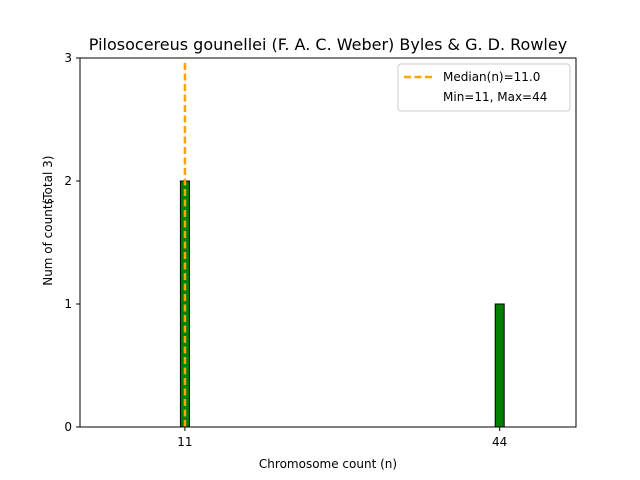 The image size is (640, 480). I want to click on legend-box, so click(484, 87).